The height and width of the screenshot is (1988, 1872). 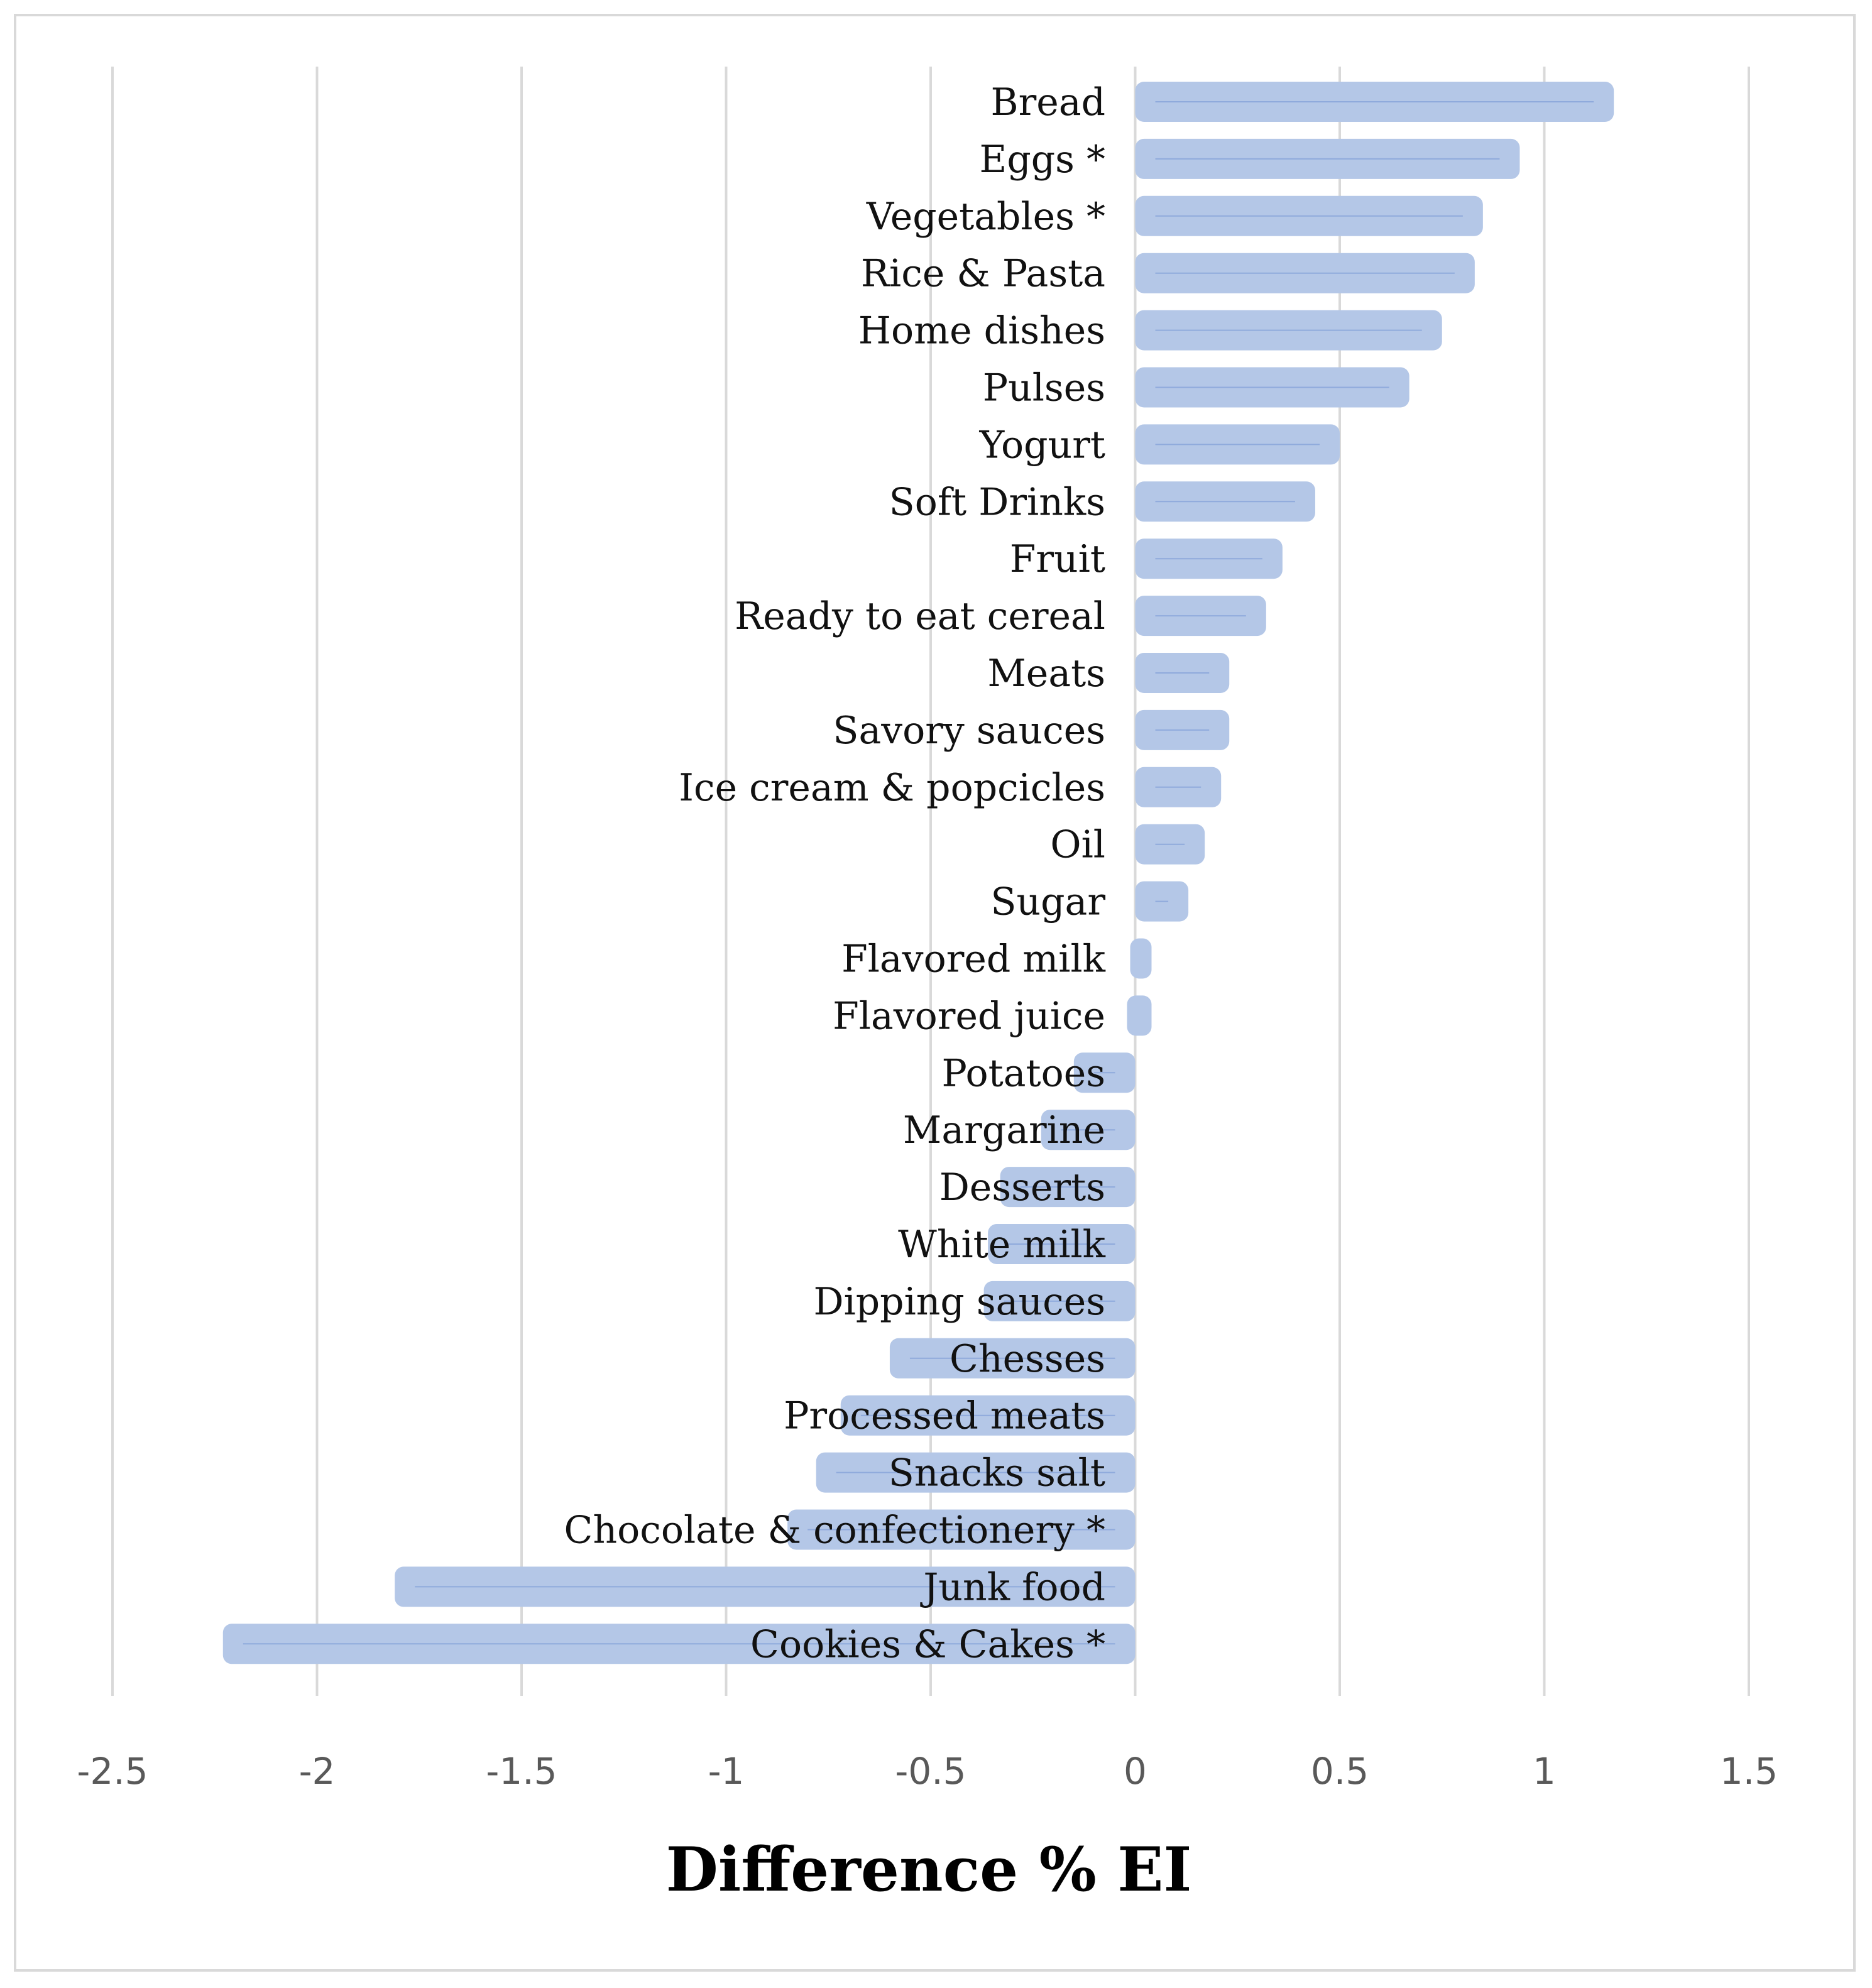 I want to click on x-tick-label: 1.5, so click(x=1749, y=1771).